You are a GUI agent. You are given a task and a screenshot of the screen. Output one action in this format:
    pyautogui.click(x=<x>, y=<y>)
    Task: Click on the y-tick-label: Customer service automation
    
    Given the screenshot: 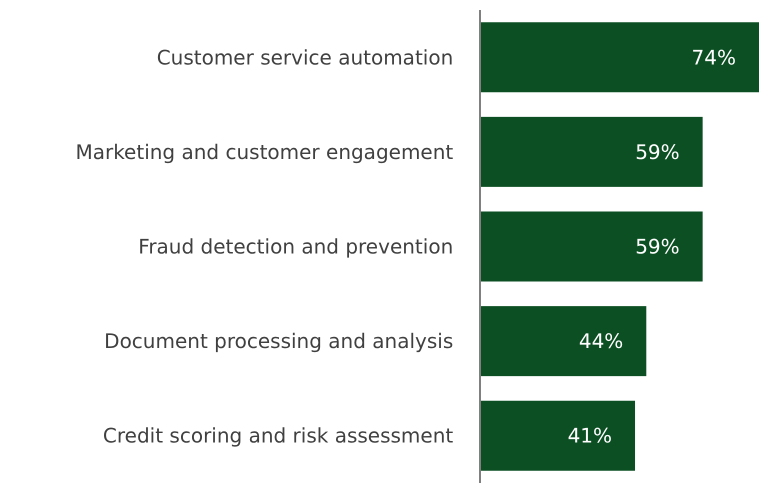 What is the action you would take?
    pyautogui.click(x=305, y=57)
    